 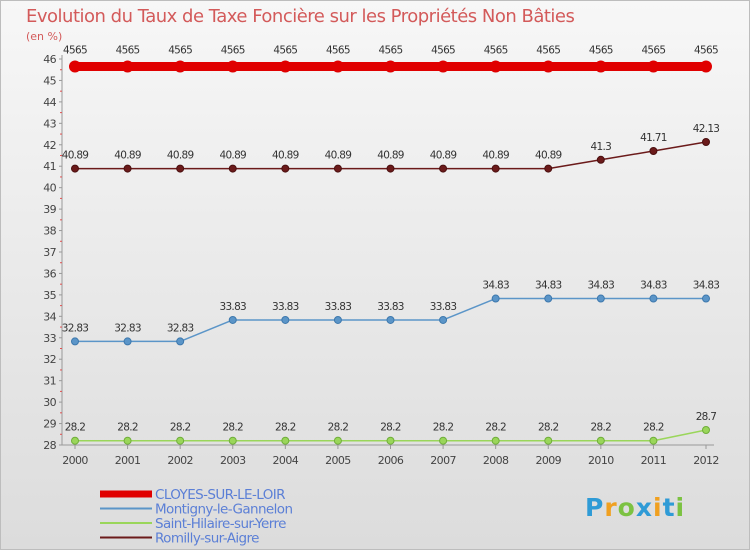 I want to click on x-tick-label: 2006, so click(x=391, y=460).